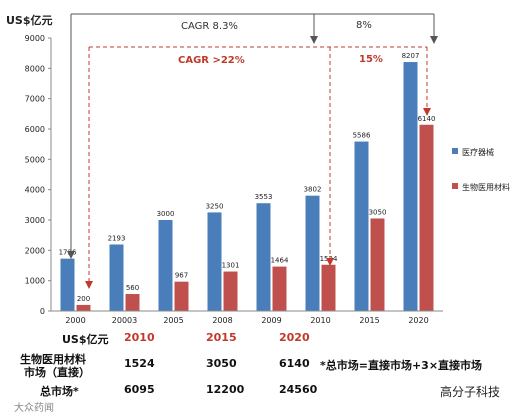 This screenshot has height=416, width=525. What do you see at coordinates (481, 169) in the screenshot?
I see `legend: 医疗器械 生物医用材料` at bounding box center [481, 169].